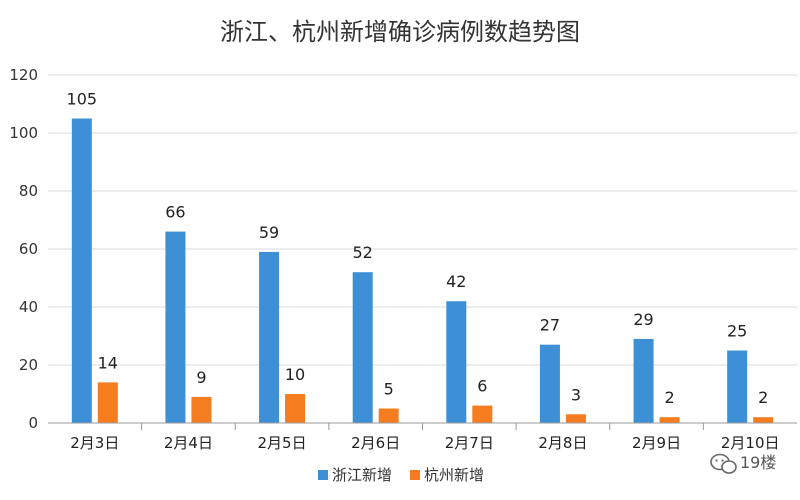  Describe the element at coordinates (33, 423) in the screenshot. I see `y-tick-label: 0` at that location.